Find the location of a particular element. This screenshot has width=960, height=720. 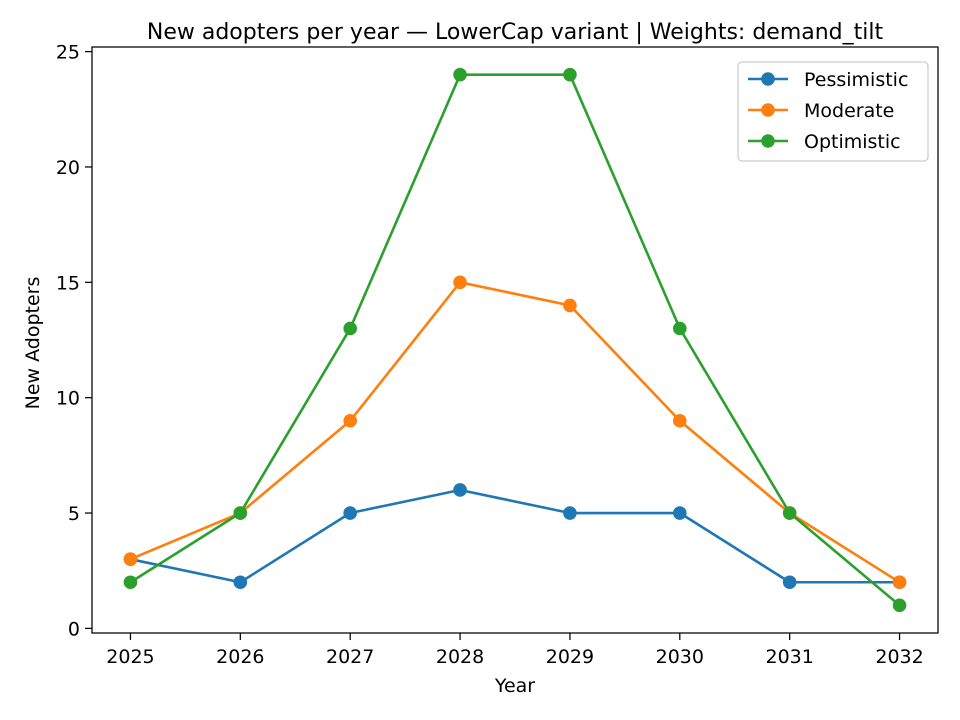

legend-entry-pessimistic: Pessimistic is located at coordinates (828, 80).